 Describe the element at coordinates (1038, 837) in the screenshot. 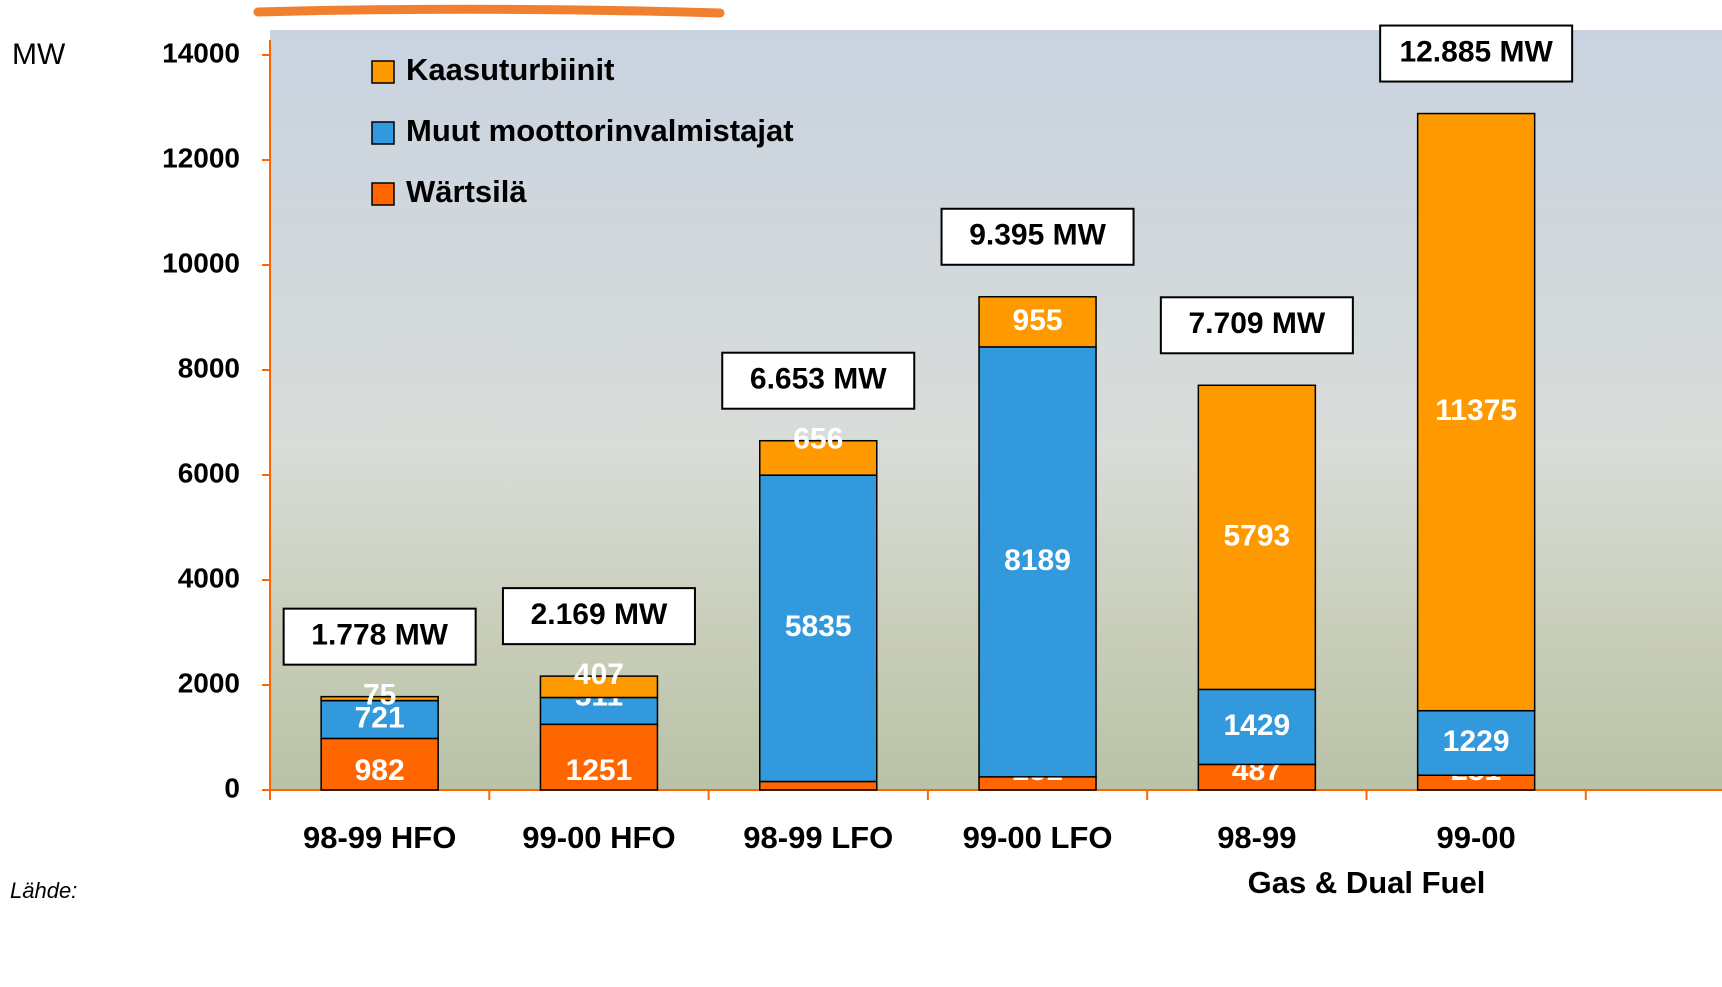

I see `x-tick-label: 99-00 LFO` at that location.